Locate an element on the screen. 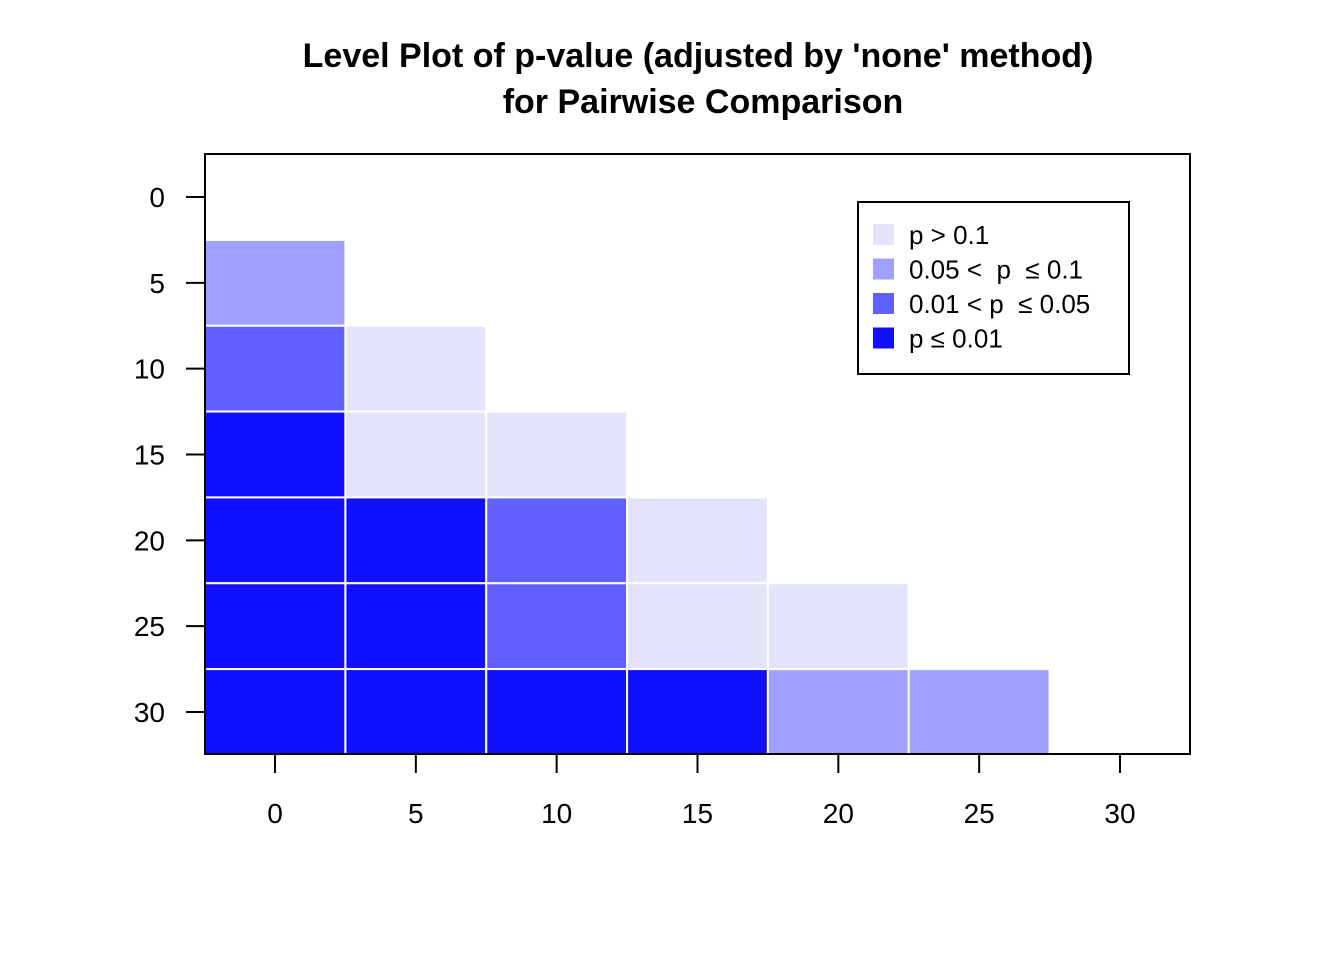 This screenshot has width=1344, height=960. y-axis: 0 5 10 15 20 25 30 is located at coordinates (169, 455).